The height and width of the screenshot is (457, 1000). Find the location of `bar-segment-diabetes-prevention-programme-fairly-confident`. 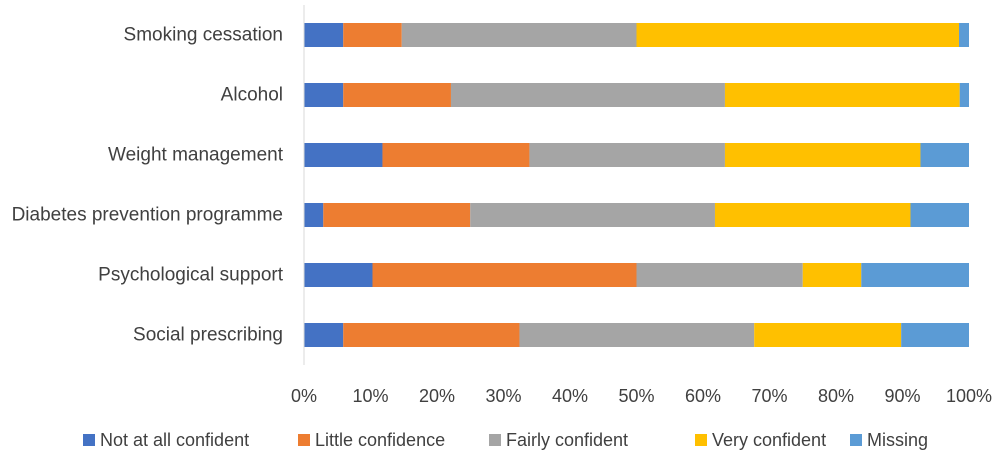

bar-segment-diabetes-prevention-programme-fairly-confident is located at coordinates (592, 215).